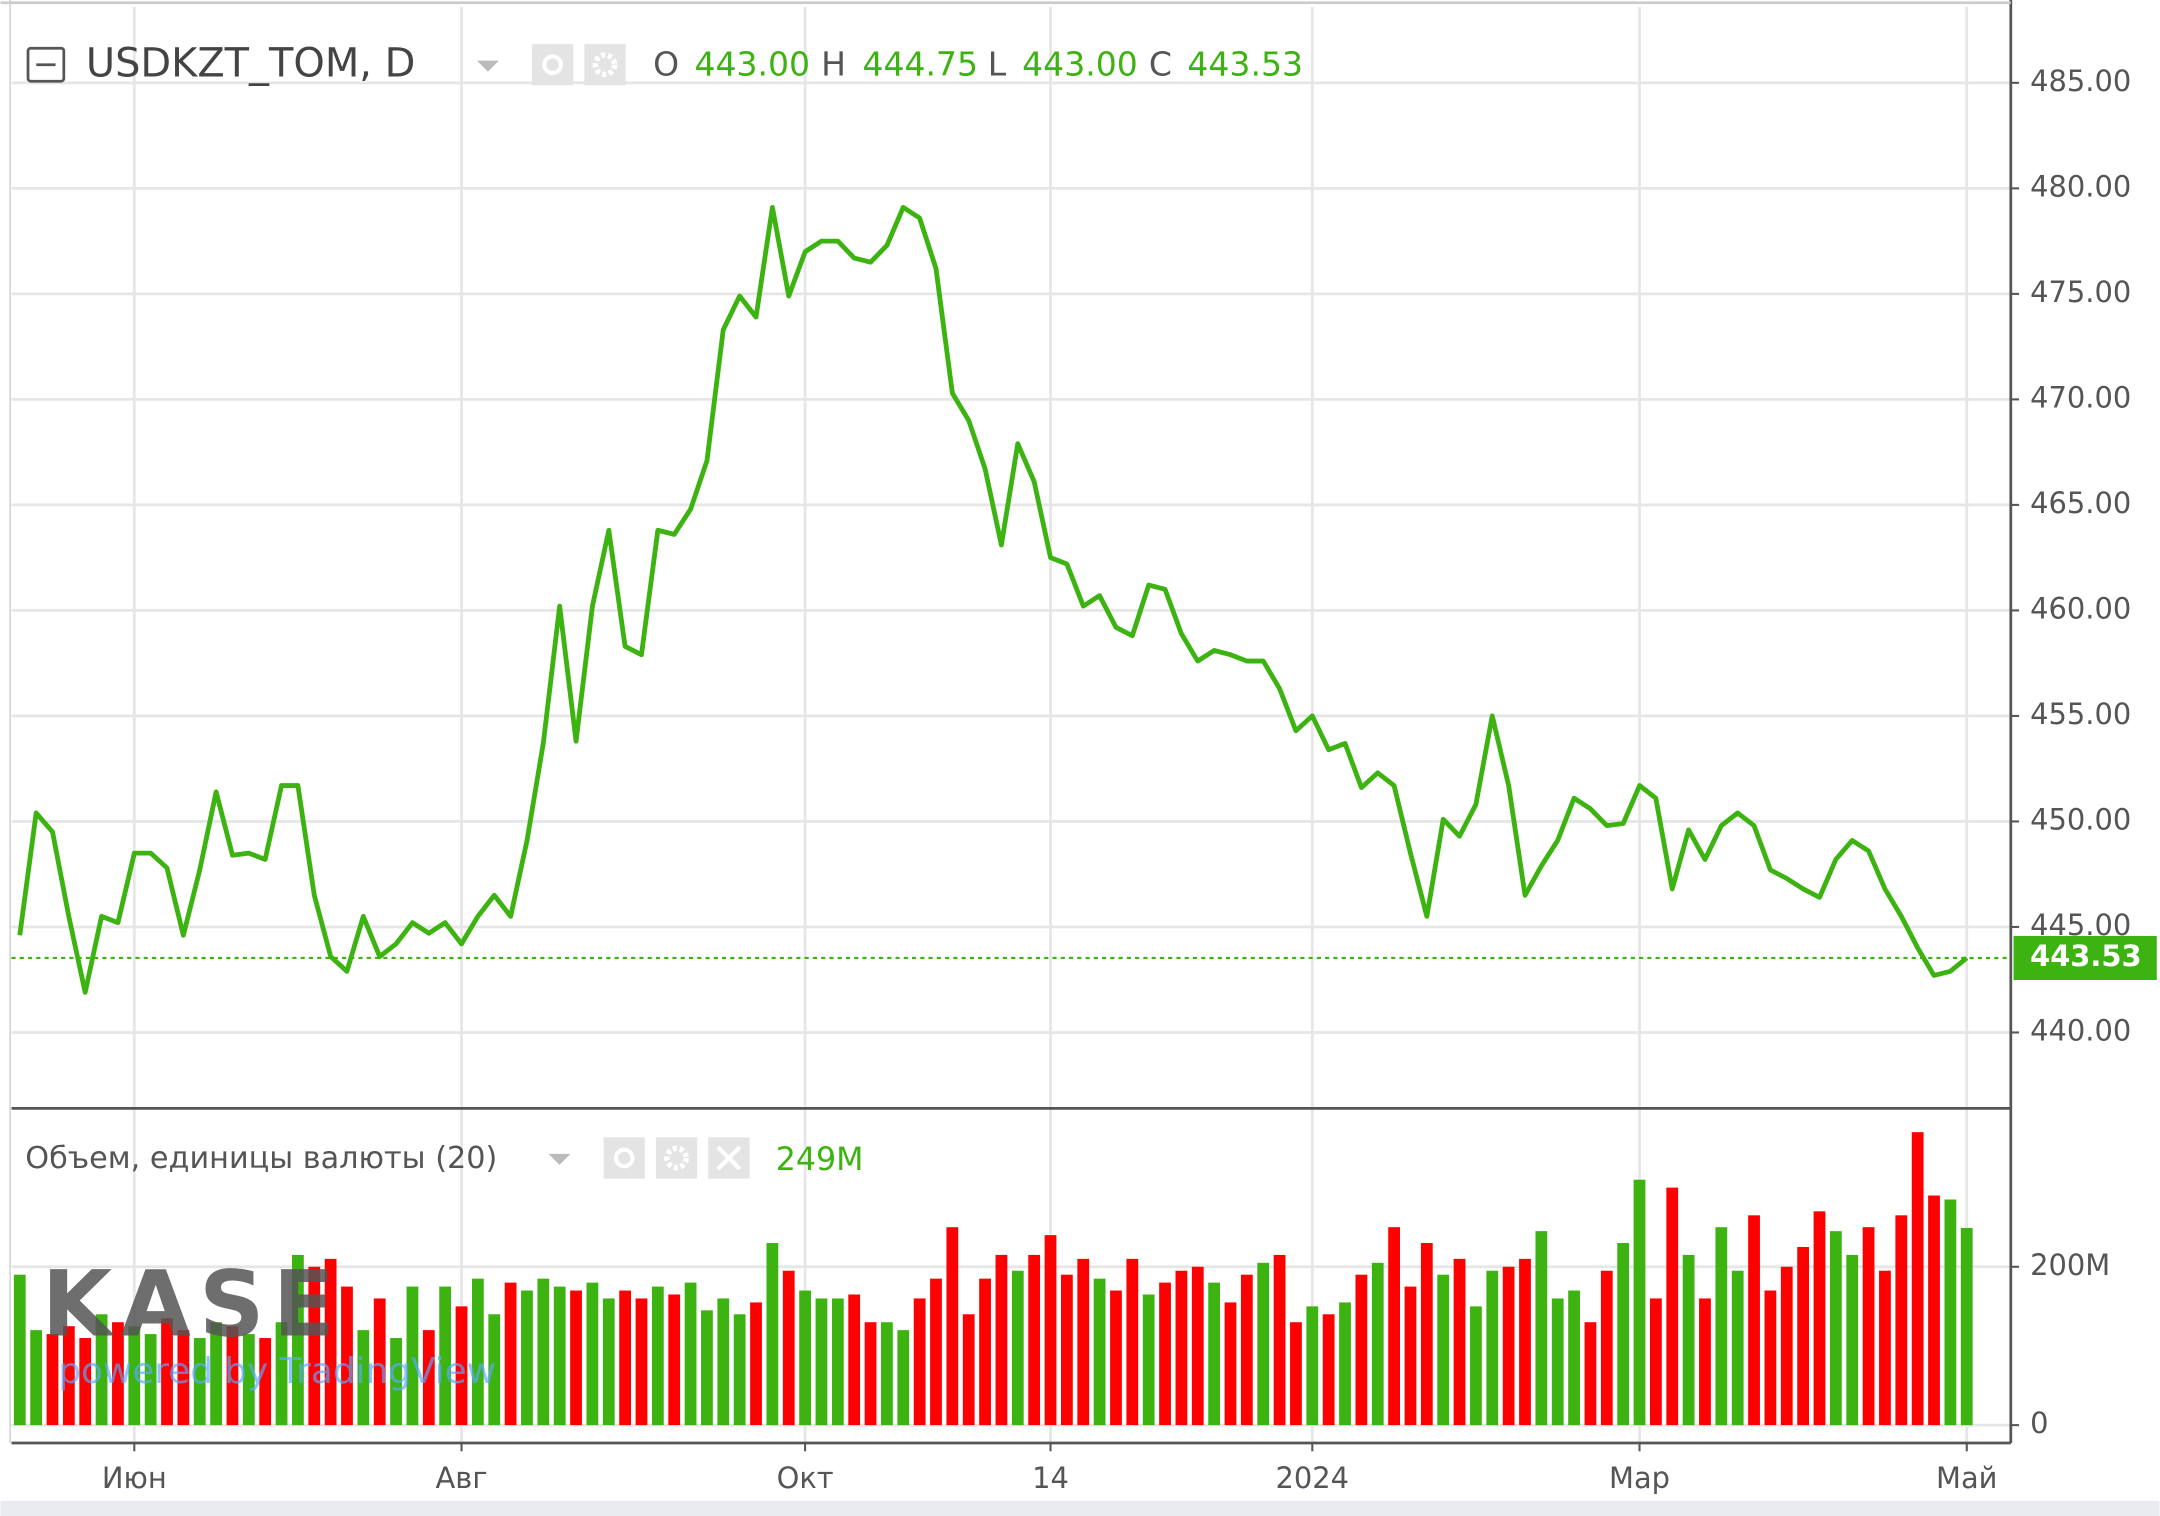 The image size is (2160, 1516). I want to click on y-tick-label: 460.00, so click(2080, 608).